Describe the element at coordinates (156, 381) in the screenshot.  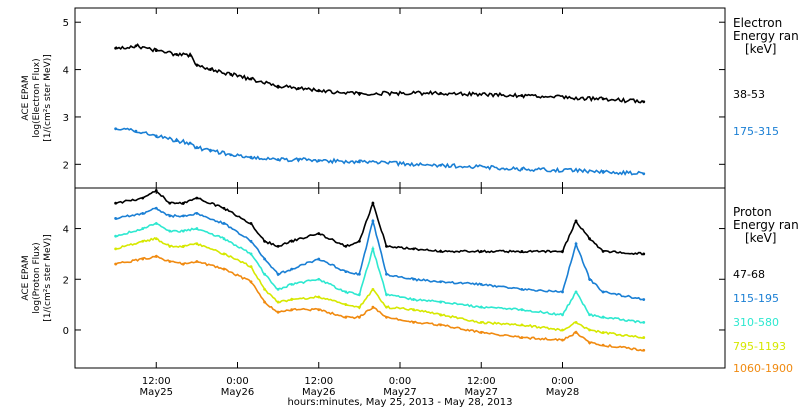
I see `x-tick-label-time-0: 12:00` at that location.